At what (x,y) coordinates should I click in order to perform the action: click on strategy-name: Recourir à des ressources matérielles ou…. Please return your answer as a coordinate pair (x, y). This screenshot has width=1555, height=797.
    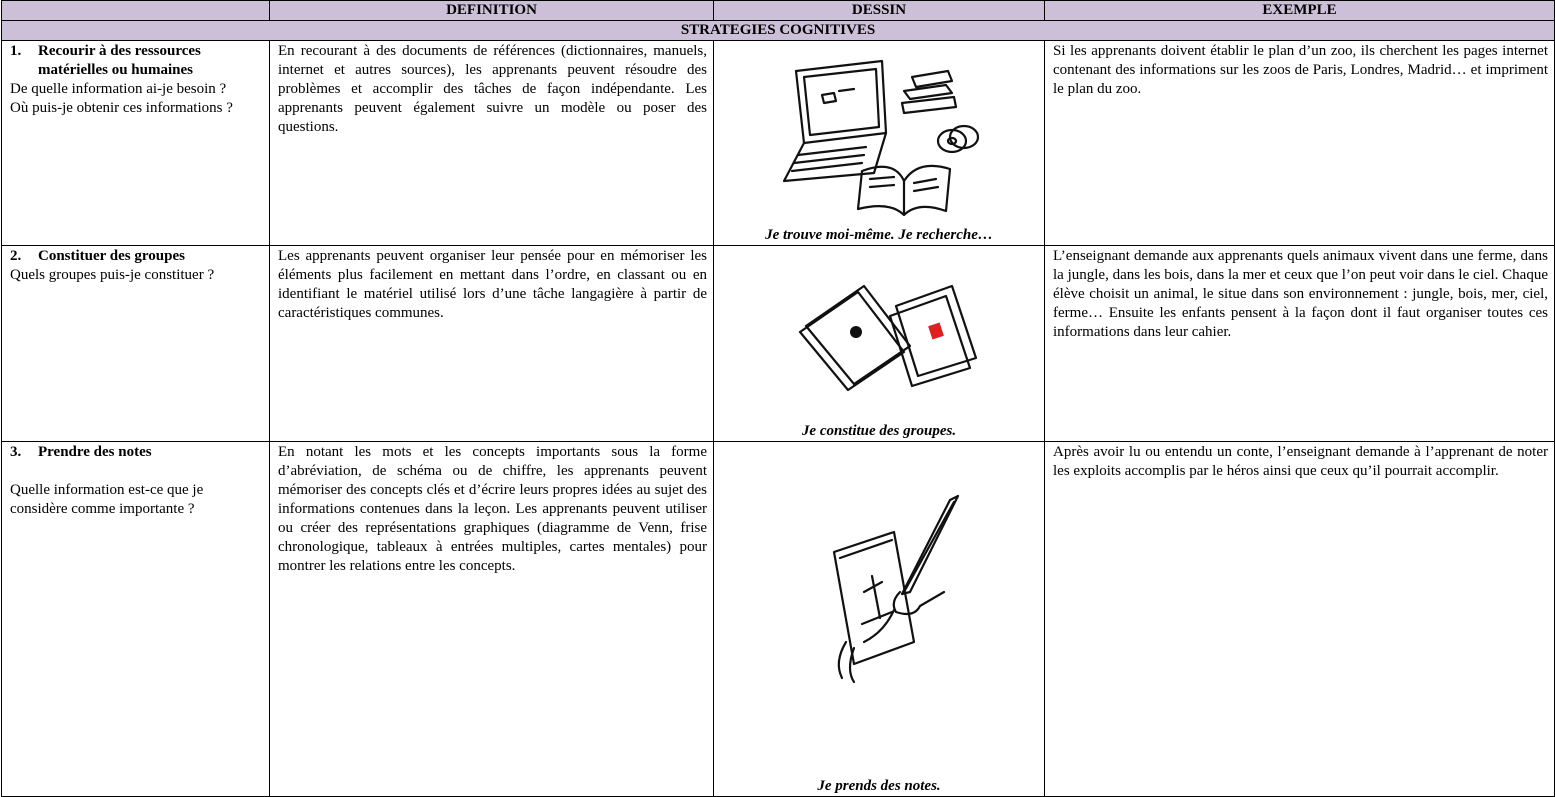
    Looking at the image, I should click on (119, 60).